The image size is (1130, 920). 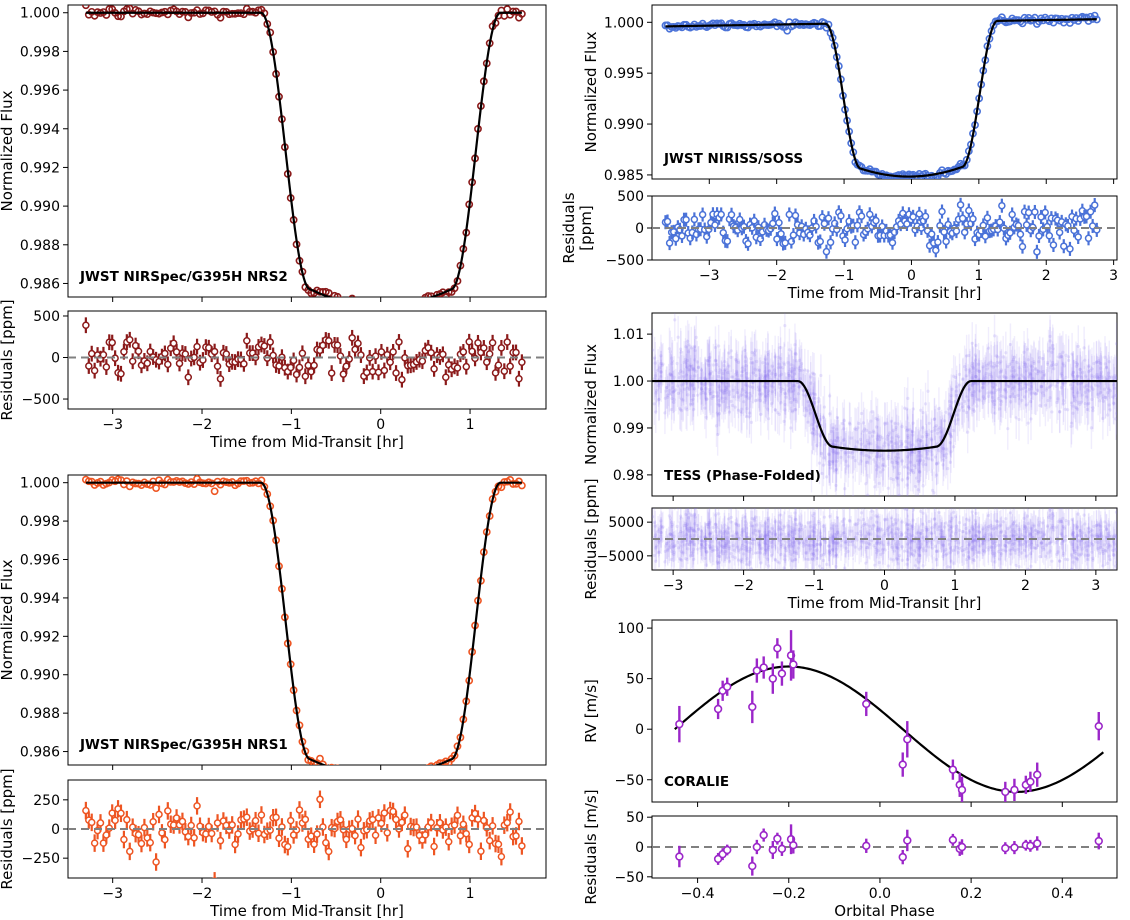 What do you see at coordinates (112, 425) in the screenshot?
I see `nrs2-resid-xtick-label: −3` at bounding box center [112, 425].